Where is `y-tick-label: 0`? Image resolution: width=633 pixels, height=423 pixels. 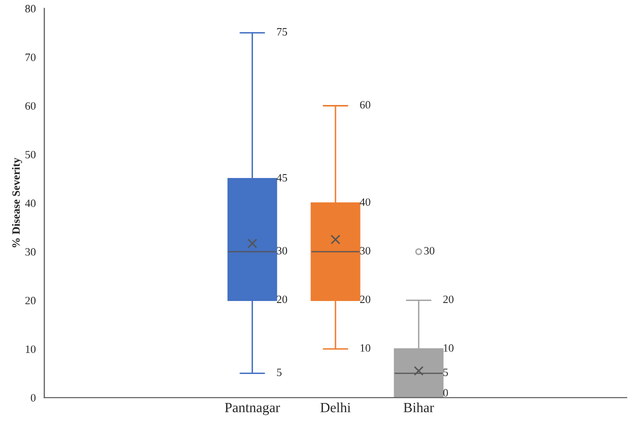
y-tick-label: 0 is located at coordinates (33, 398).